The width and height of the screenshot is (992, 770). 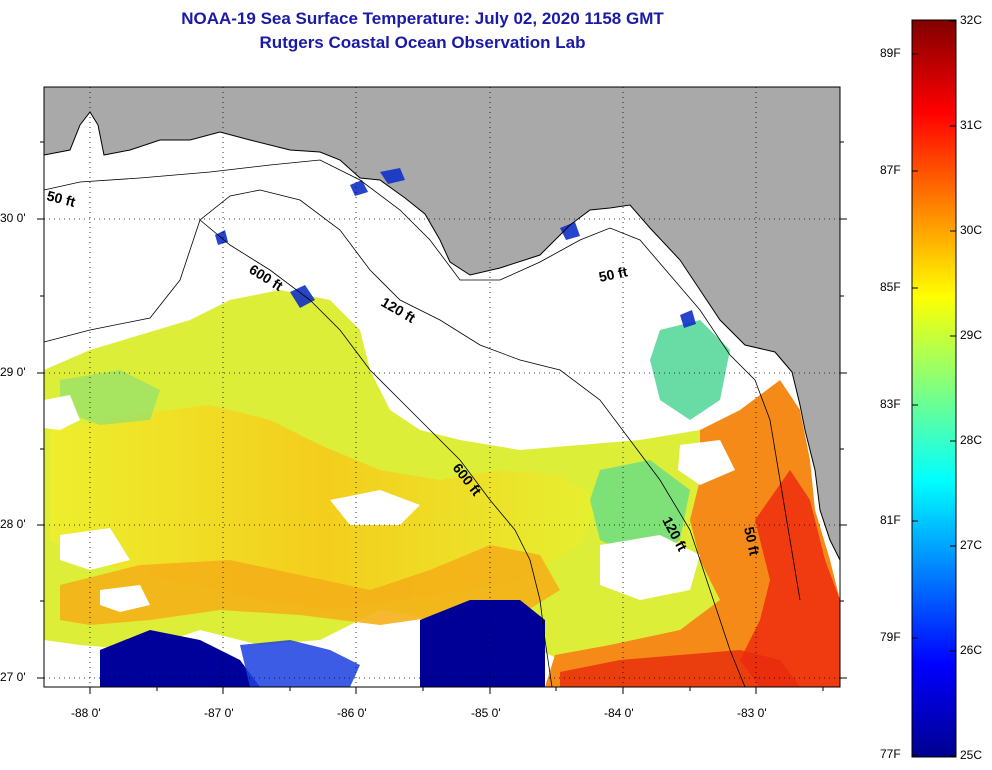 What do you see at coordinates (61, 198) in the screenshot?
I see `contour-label-50ft-west: 50 ft` at bounding box center [61, 198].